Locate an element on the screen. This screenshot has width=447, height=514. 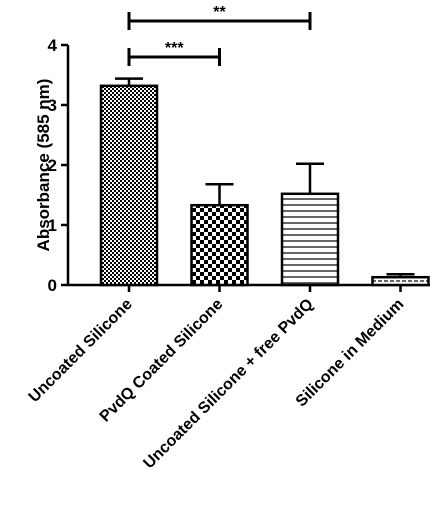
y-axis-label: Absorbance (585 nm) is located at coordinates (43, 165).